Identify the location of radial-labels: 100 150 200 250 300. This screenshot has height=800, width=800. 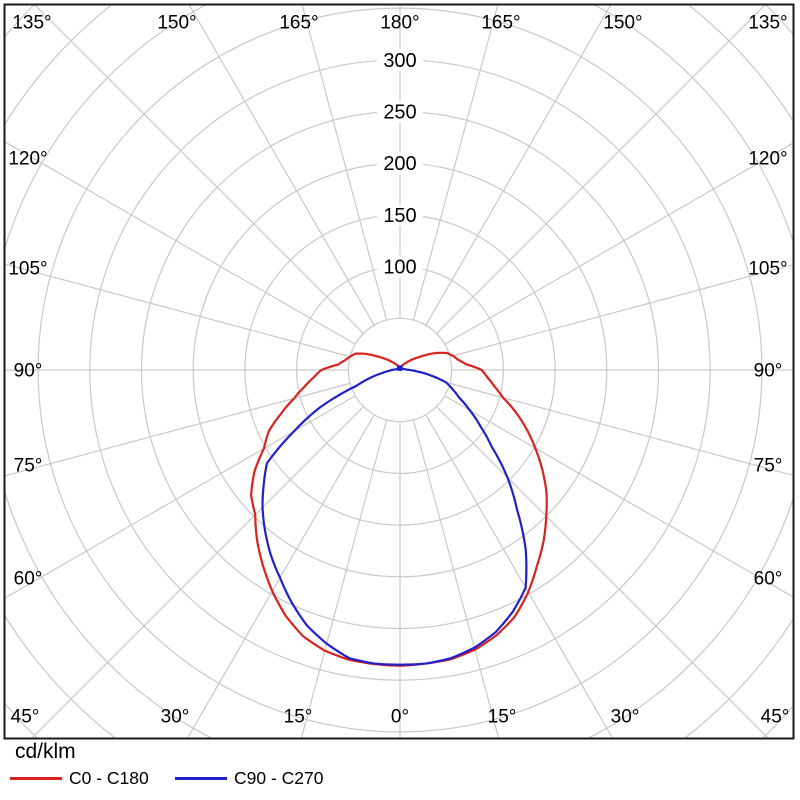
(400, 163).